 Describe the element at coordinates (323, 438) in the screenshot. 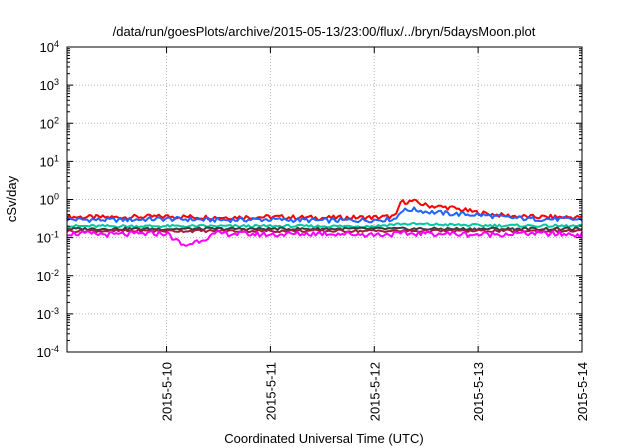

I see `x-axis-label: Coordinated Universal Time (UTC)` at that location.